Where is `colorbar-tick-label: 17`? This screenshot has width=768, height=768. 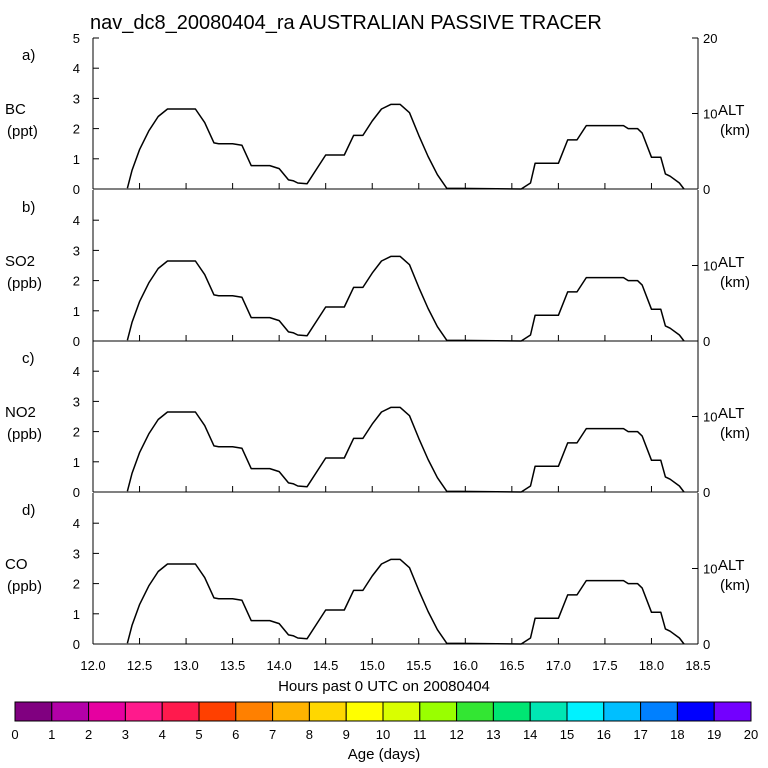
colorbar-tick-label: 17 is located at coordinates (640, 734).